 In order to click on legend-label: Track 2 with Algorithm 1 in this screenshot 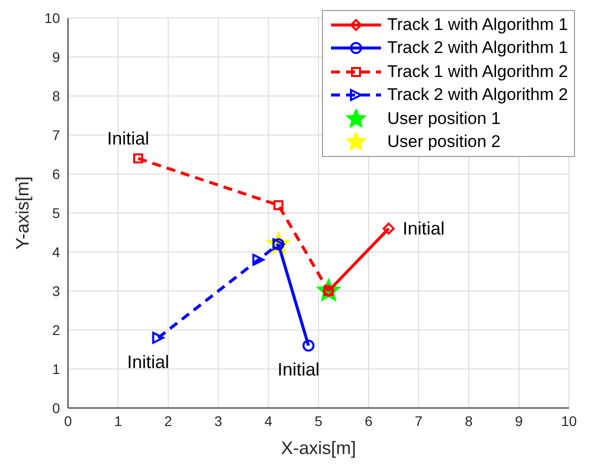, I will do `click(477, 48)`.